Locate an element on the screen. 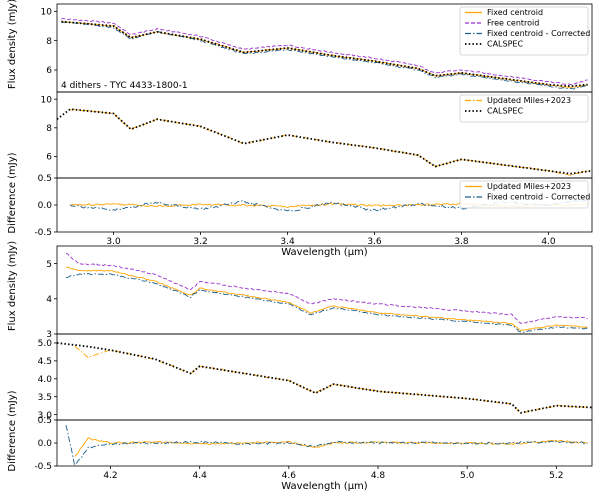 This screenshot has width=598, height=497. x-tick-label: 3.4 is located at coordinates (287, 242).